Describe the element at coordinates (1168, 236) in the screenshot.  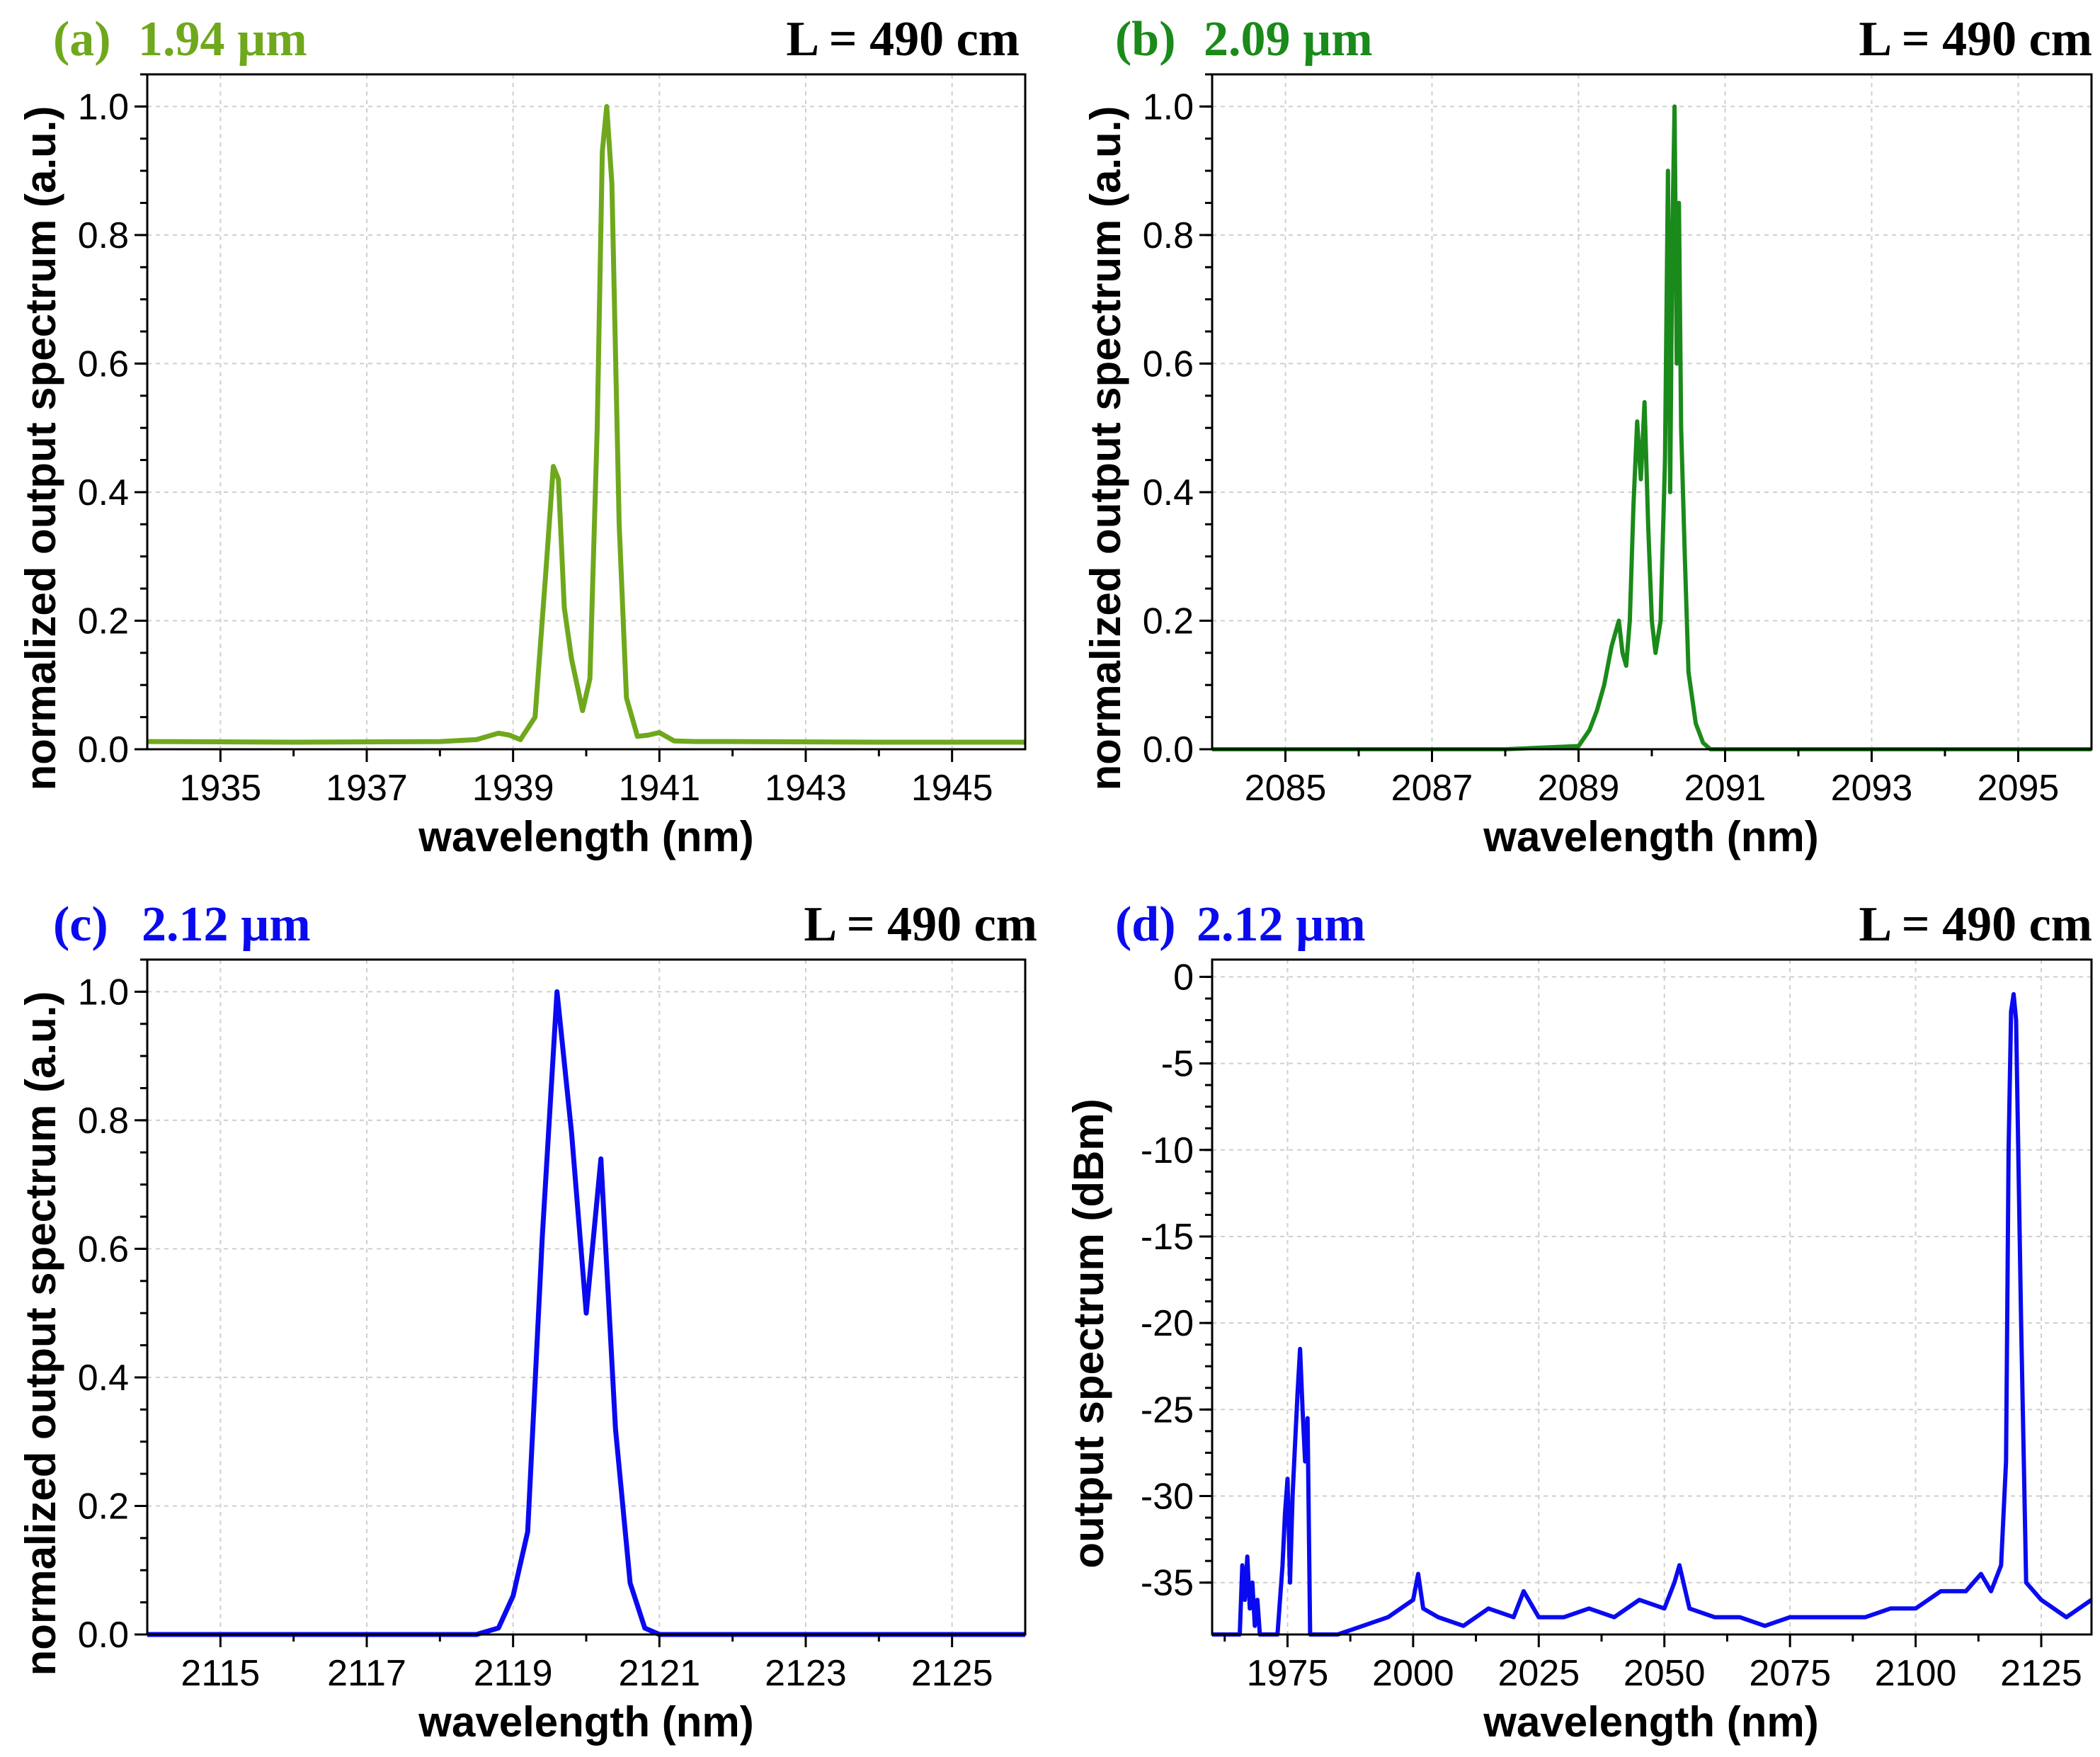
I see `panel-b-ytick-label: 0.8` at that location.